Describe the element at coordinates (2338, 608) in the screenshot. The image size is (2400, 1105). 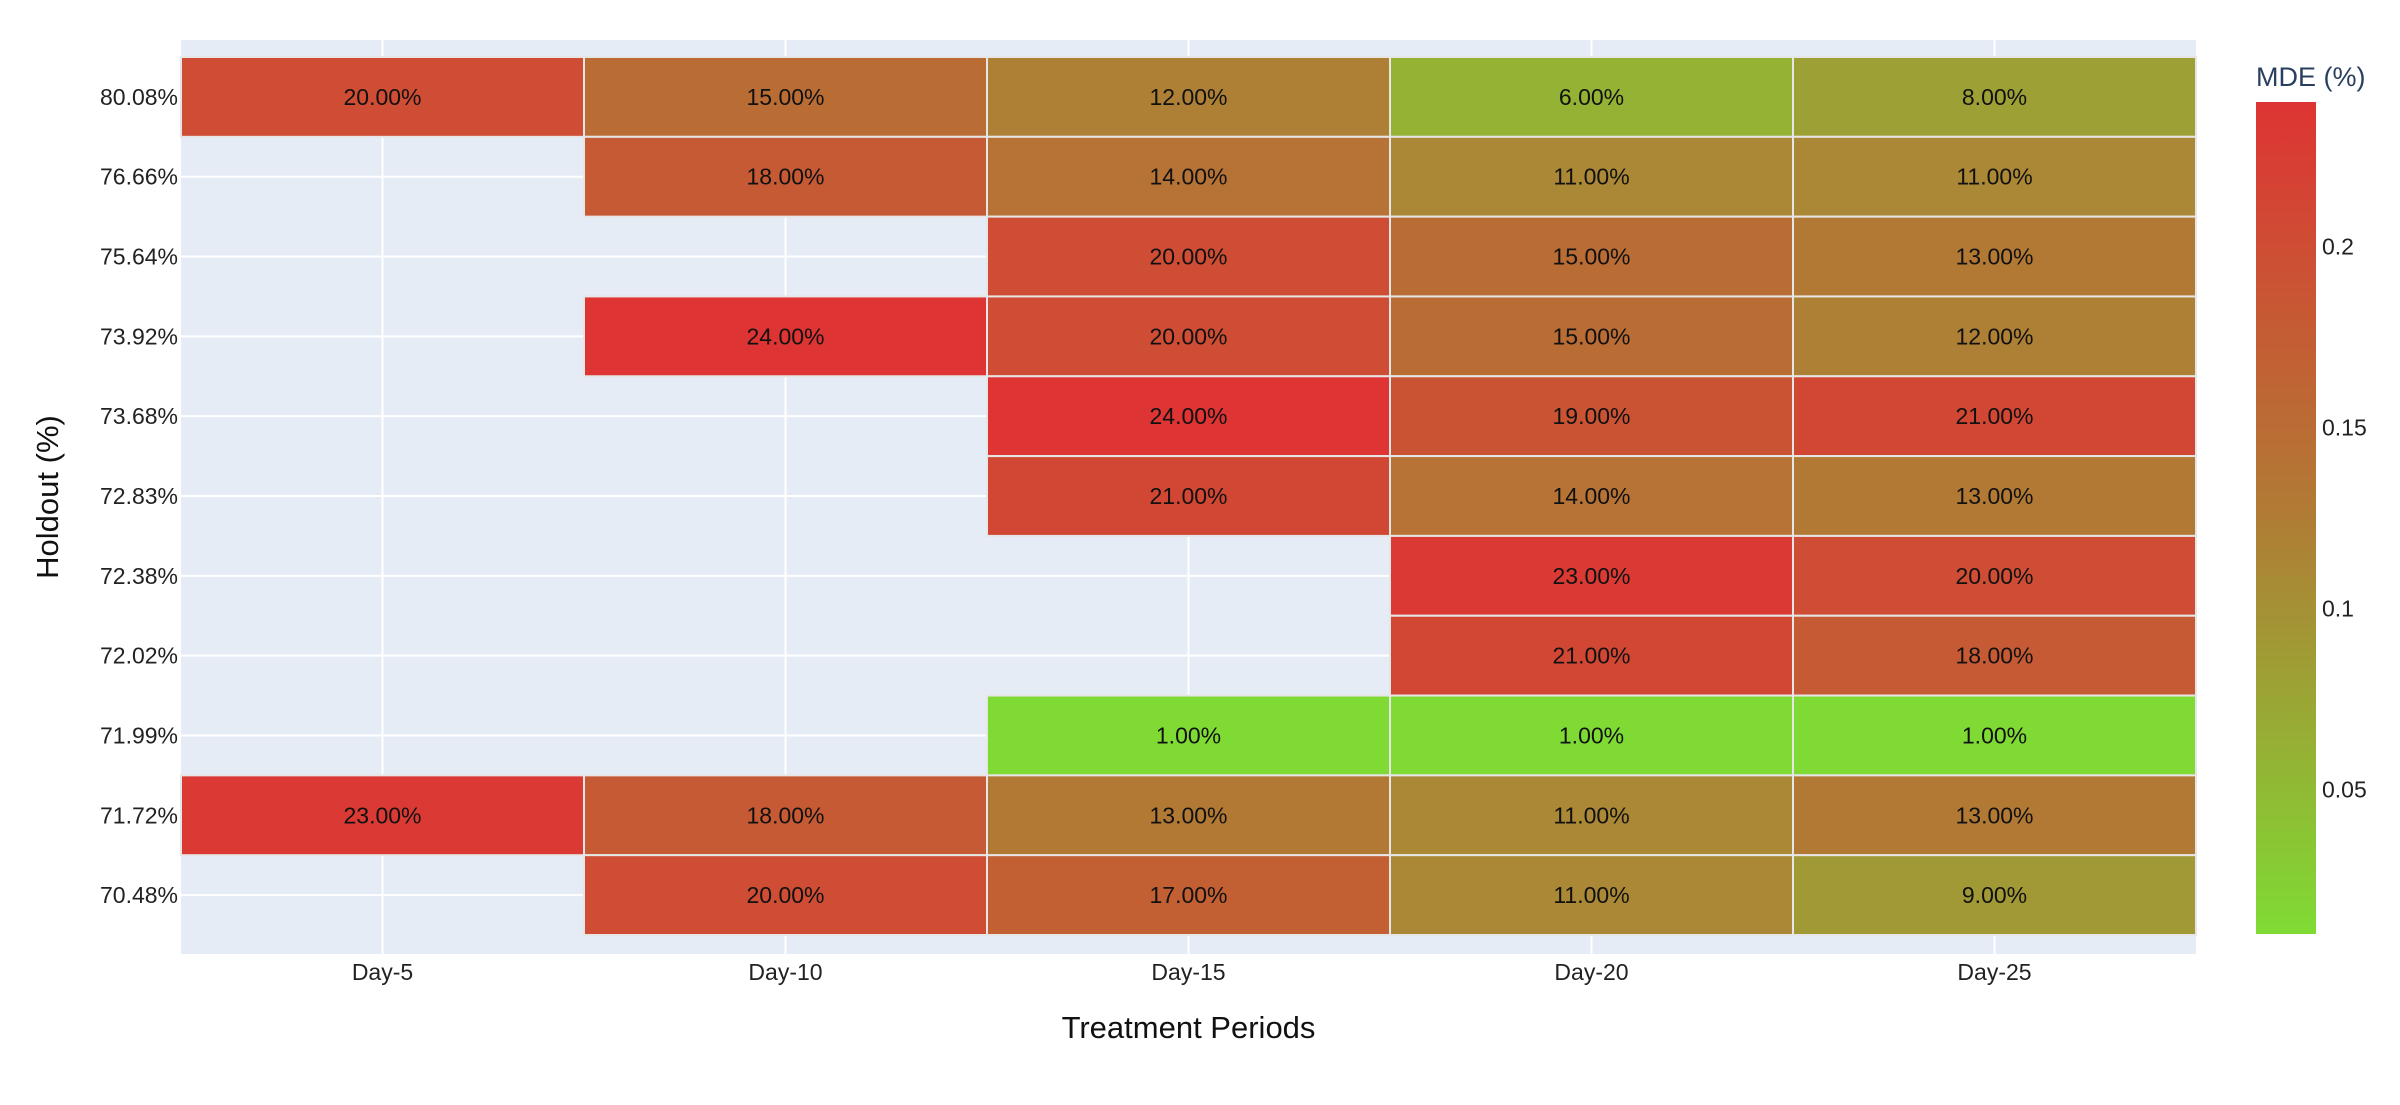
I see `colorbar-tick-label: 0.1` at that location.